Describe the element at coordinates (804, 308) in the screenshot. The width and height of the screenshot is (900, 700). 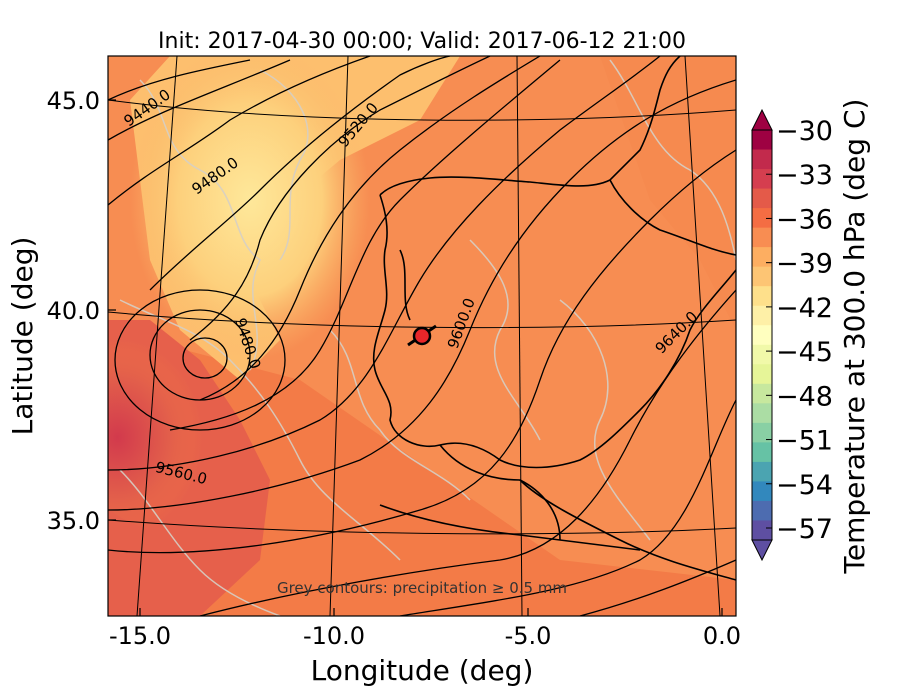
I see `colorbar-tick-label: −42` at that location.